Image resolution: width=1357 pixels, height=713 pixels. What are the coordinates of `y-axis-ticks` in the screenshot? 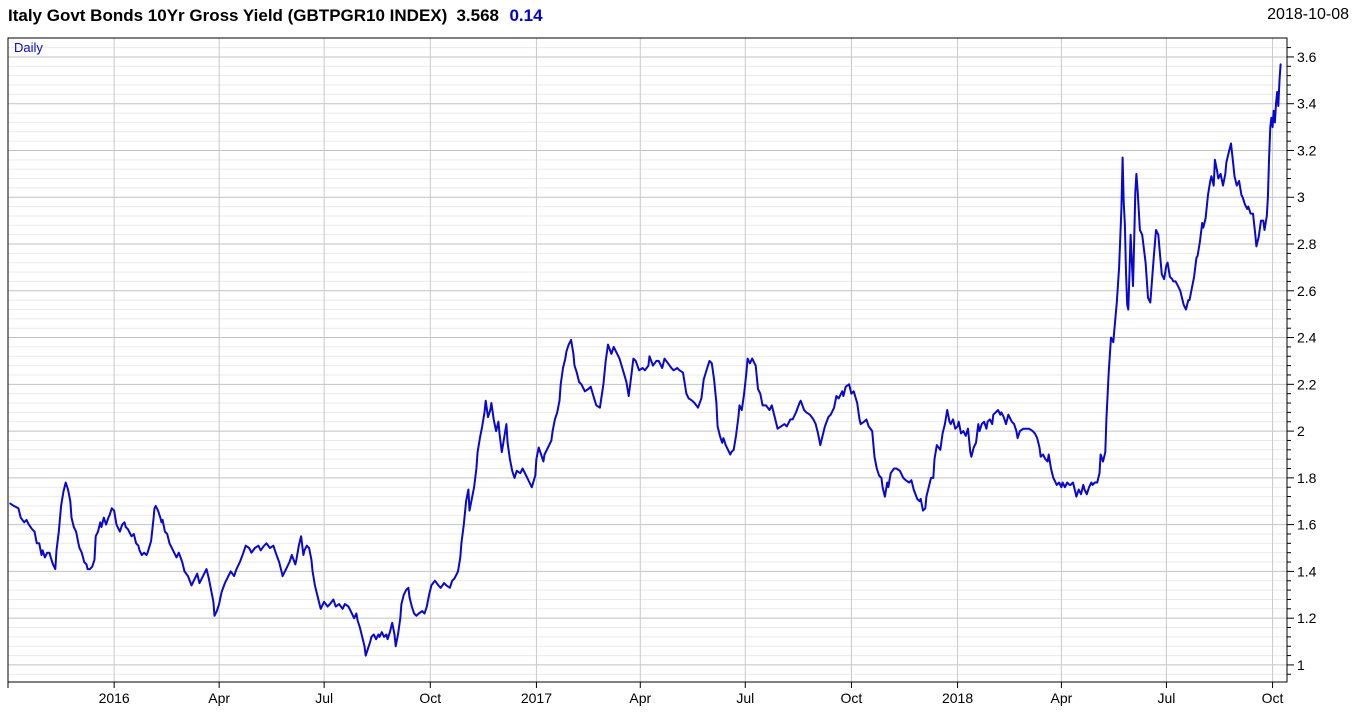 It's located at (1290, 361).